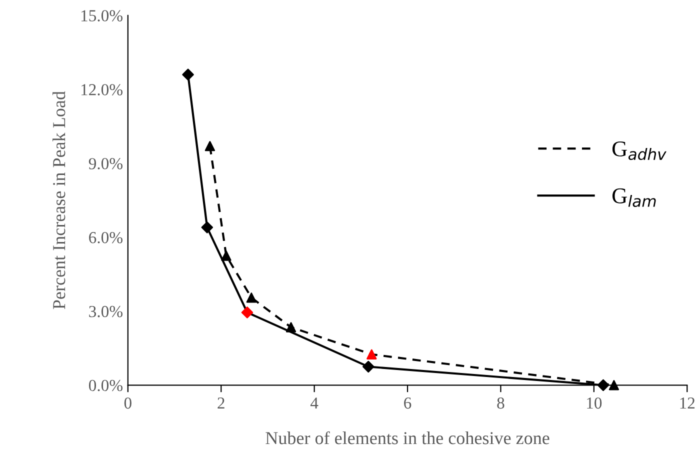 This screenshot has height=468, width=699. Describe the element at coordinates (594, 403) in the screenshot. I see `x-tick-label: 10` at that location.